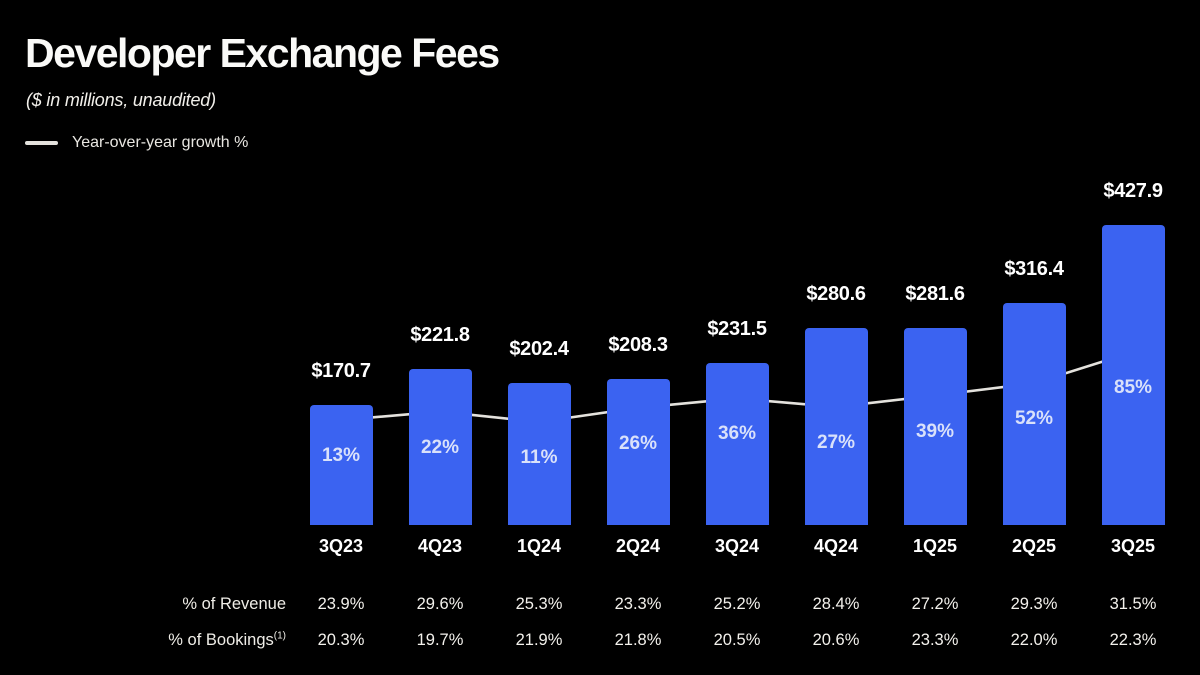 This screenshot has height=675, width=1200. Describe the element at coordinates (160, 142) in the screenshot. I see `legend-label: Year-over-year growth %` at that location.